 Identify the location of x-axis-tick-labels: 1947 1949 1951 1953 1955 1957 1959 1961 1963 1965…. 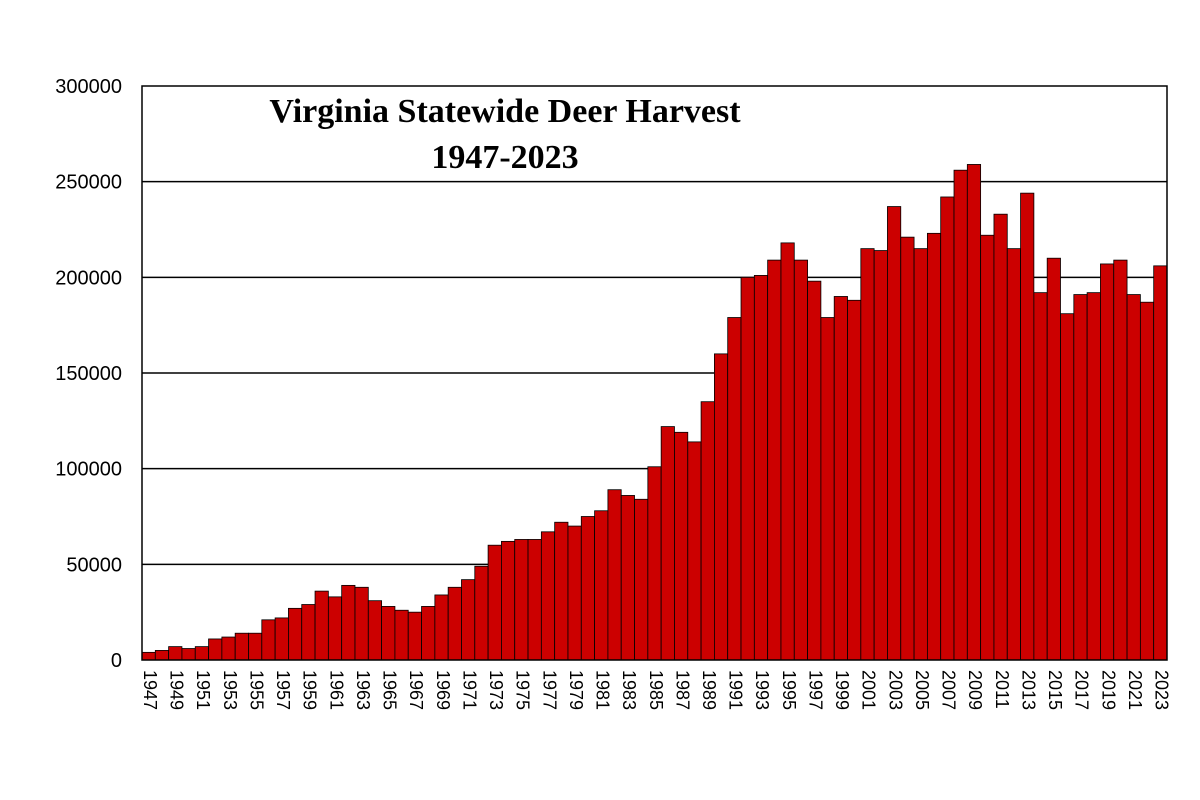
(656, 690).